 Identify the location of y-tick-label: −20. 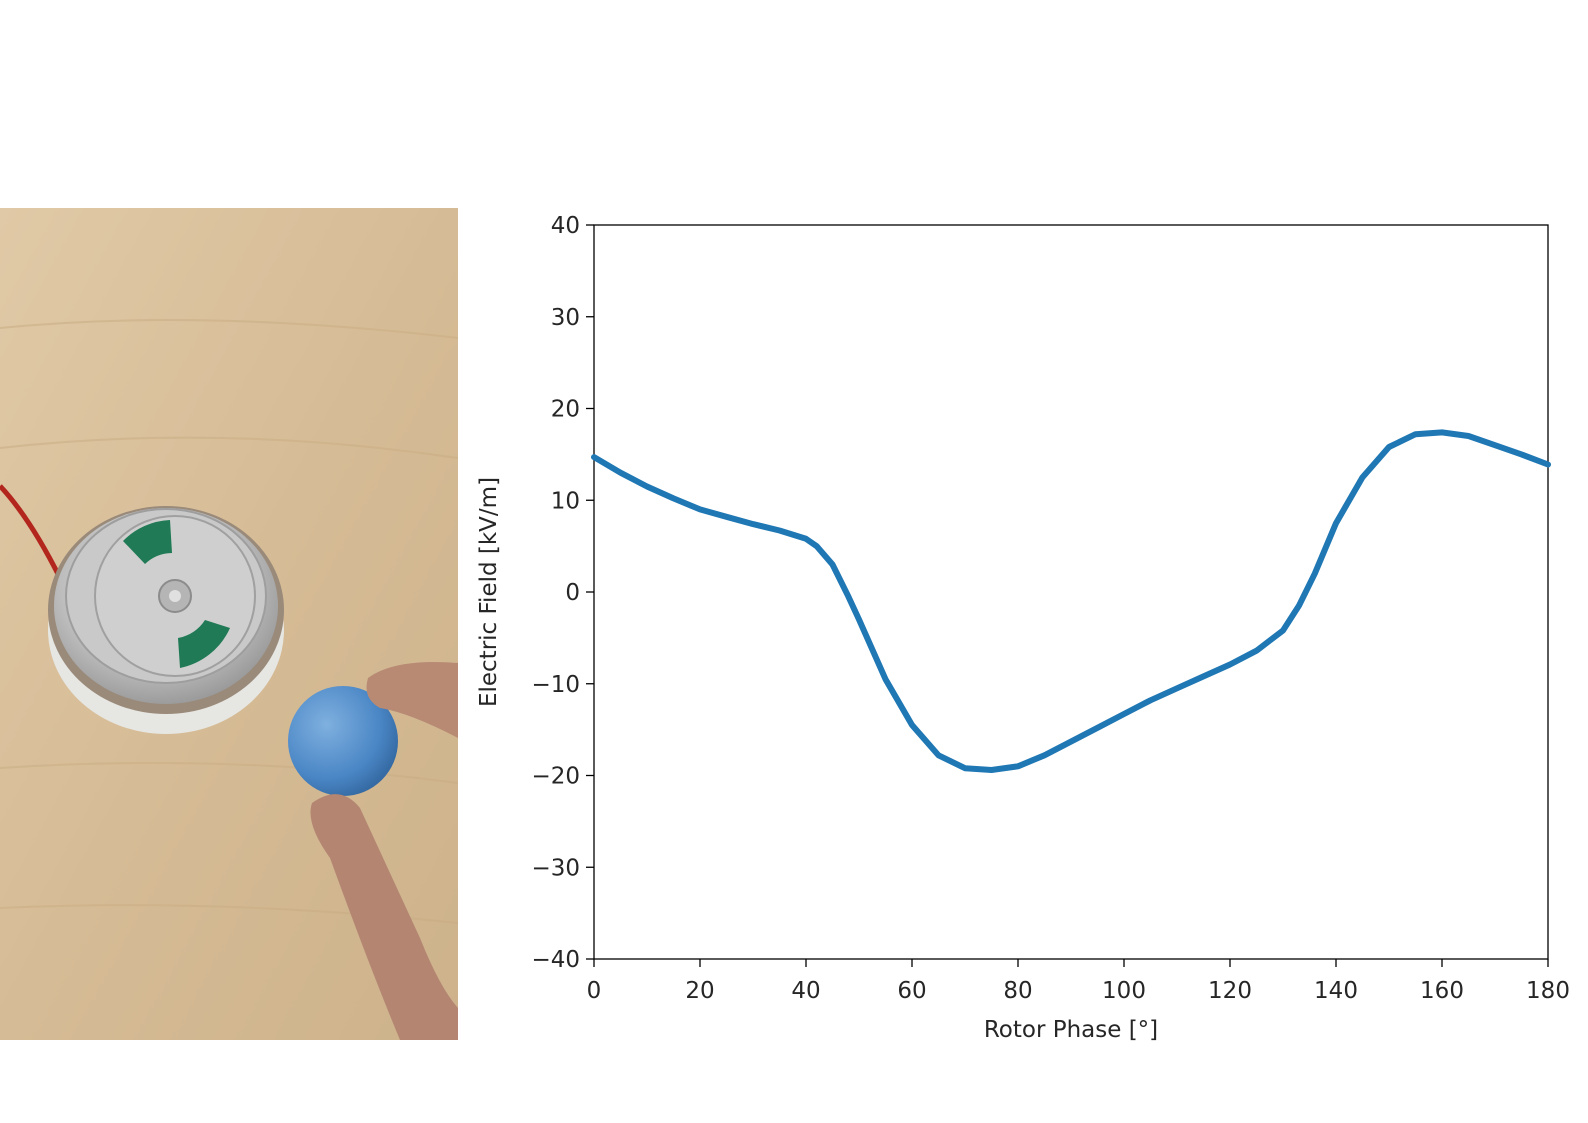
(555, 777).